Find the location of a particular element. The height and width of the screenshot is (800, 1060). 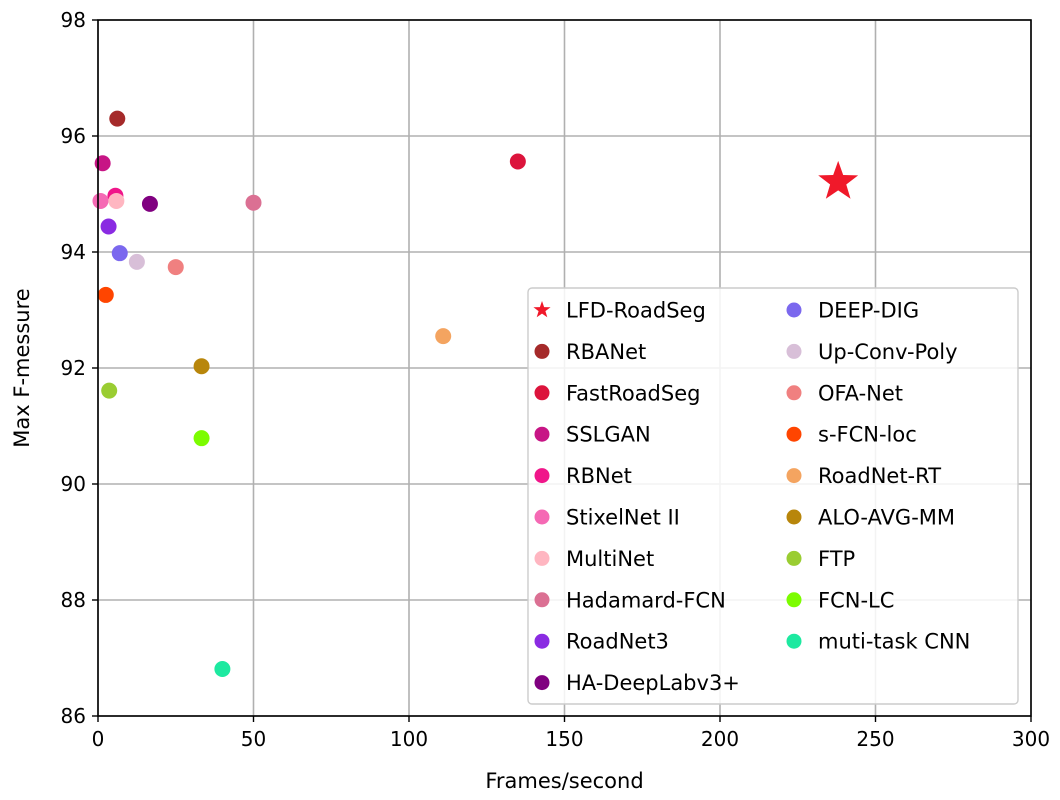

y-tick-label: 98 is located at coordinates (73, 20).